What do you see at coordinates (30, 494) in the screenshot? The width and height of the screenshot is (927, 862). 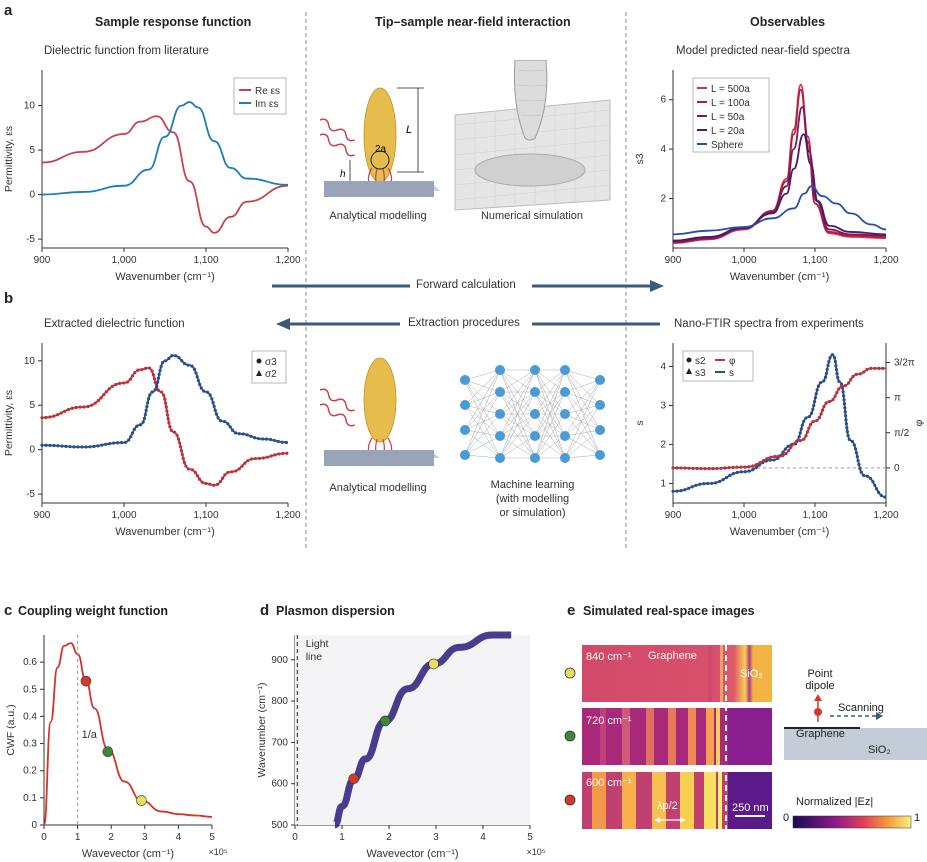 I see `y-tick-label: -5` at bounding box center [30, 494].